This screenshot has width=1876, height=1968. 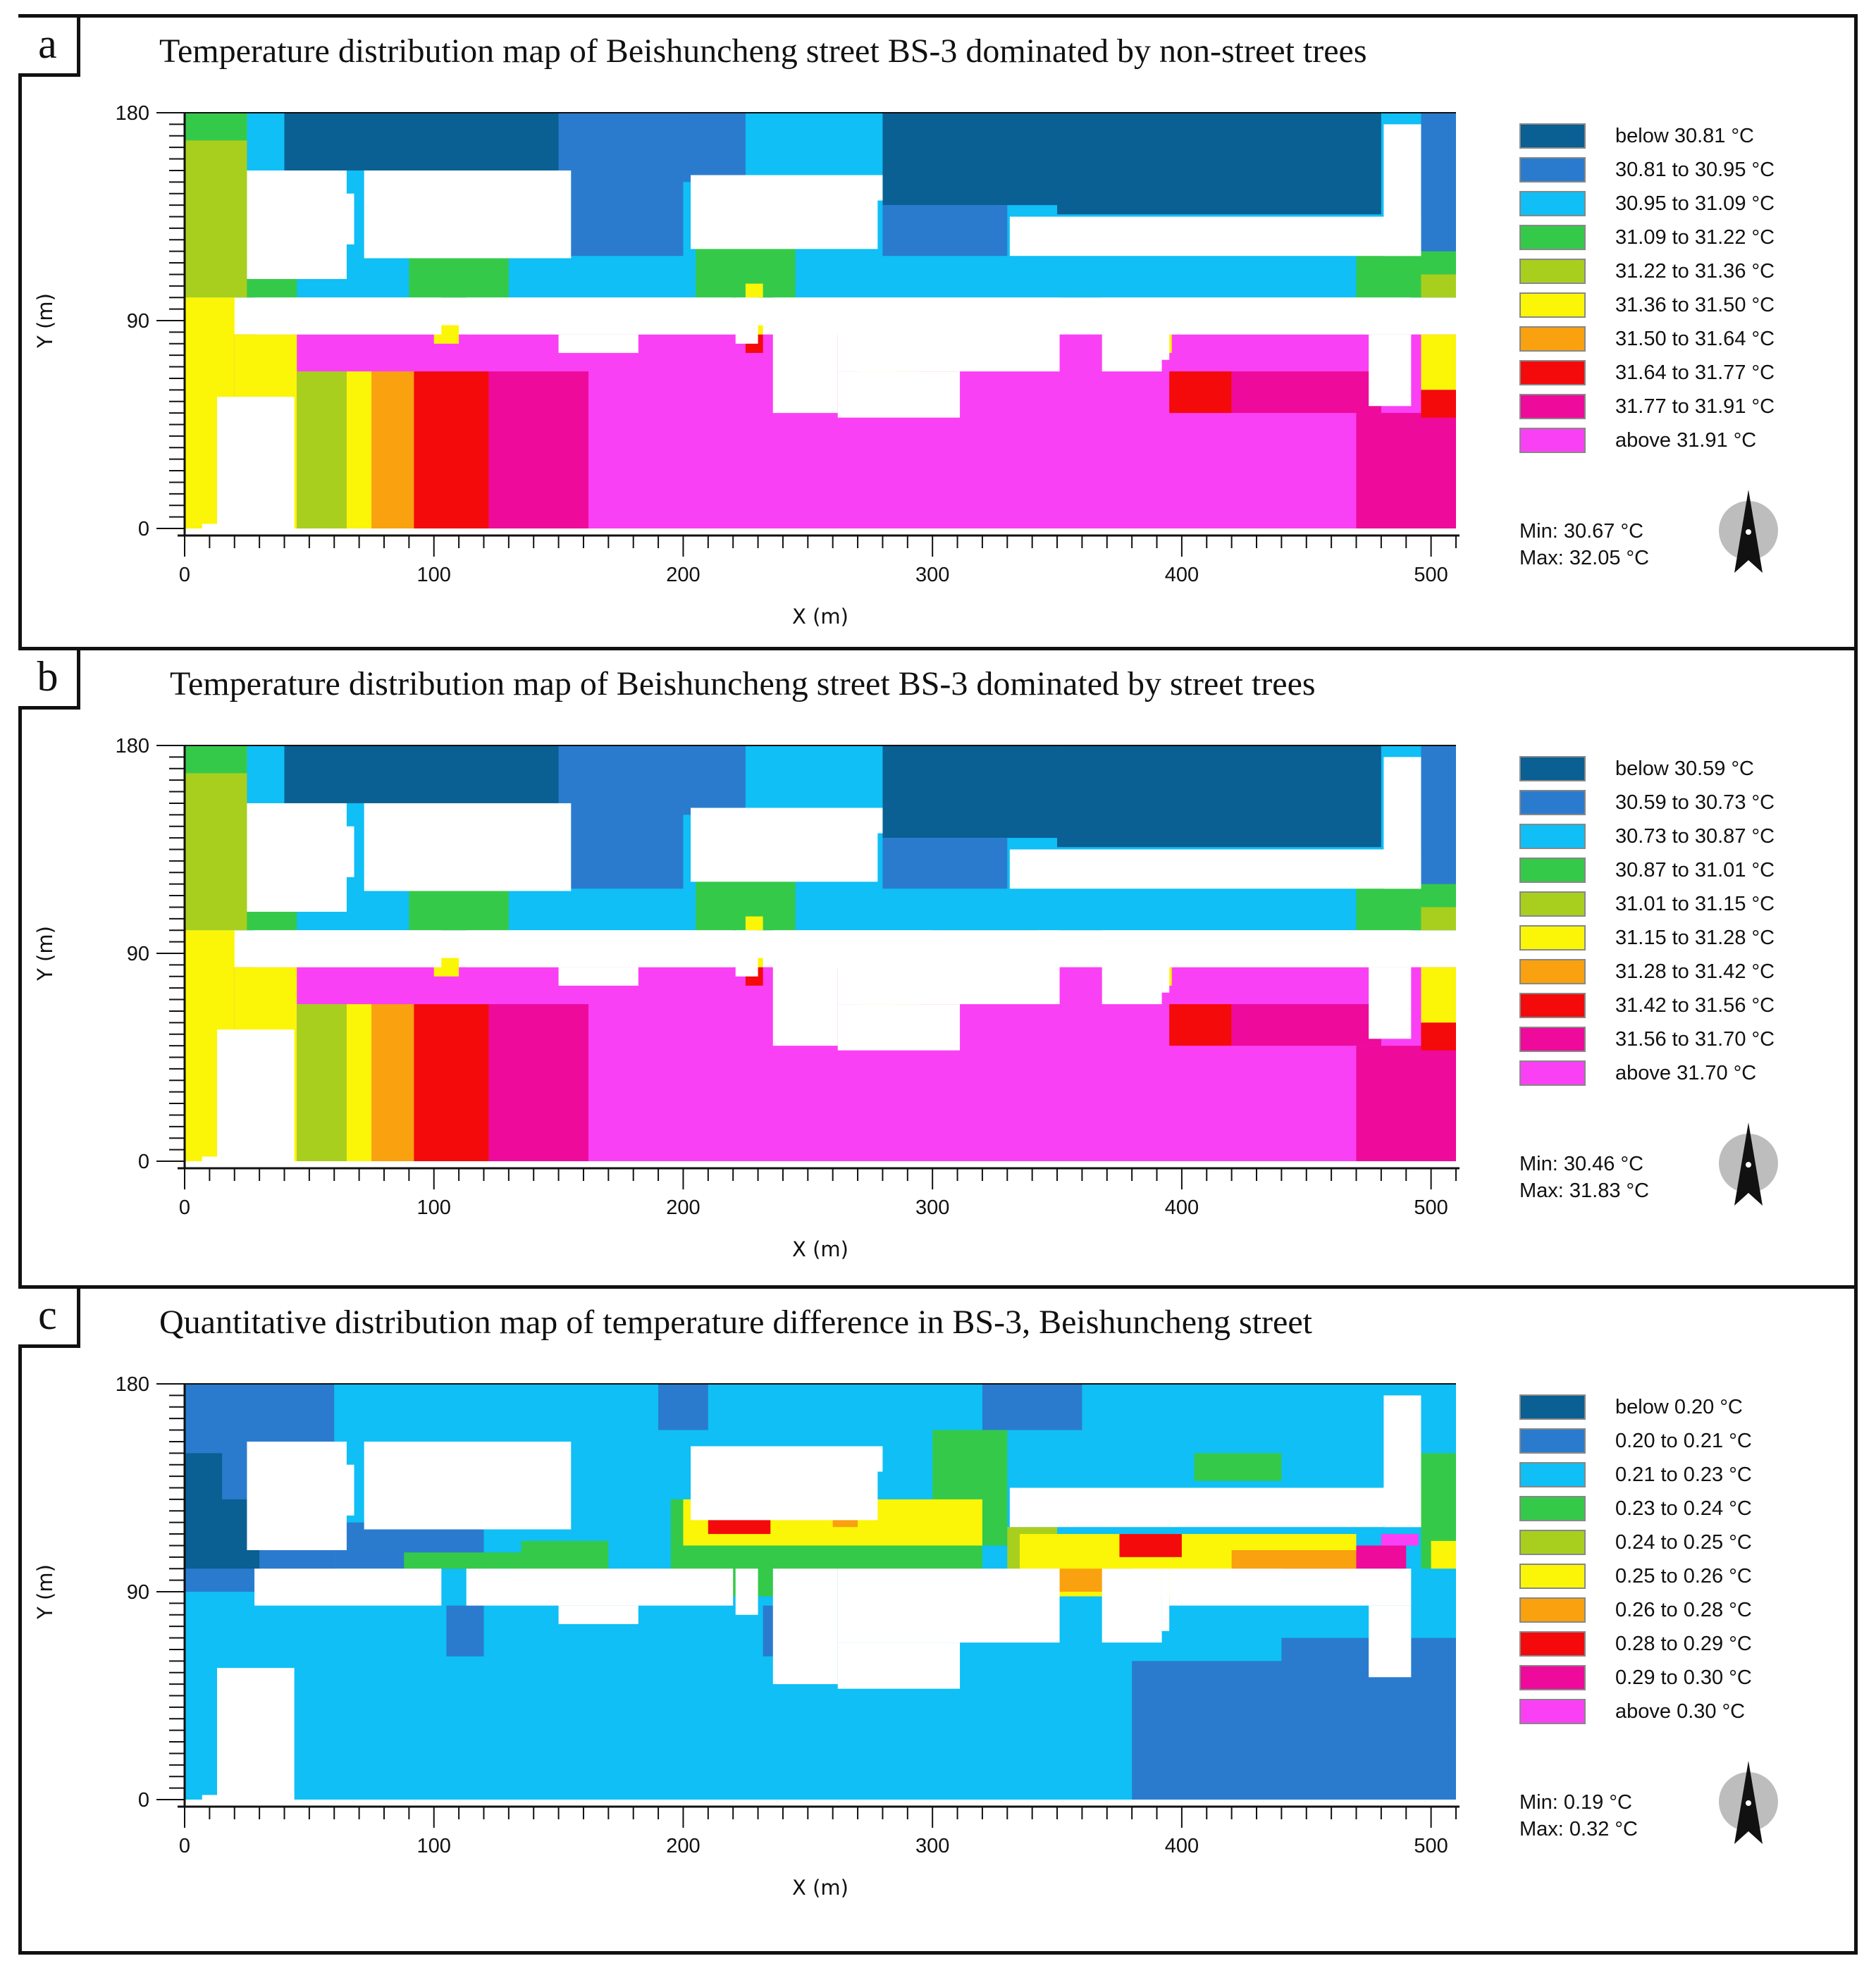 I want to click on panel-divider, so click(x=938, y=1287).